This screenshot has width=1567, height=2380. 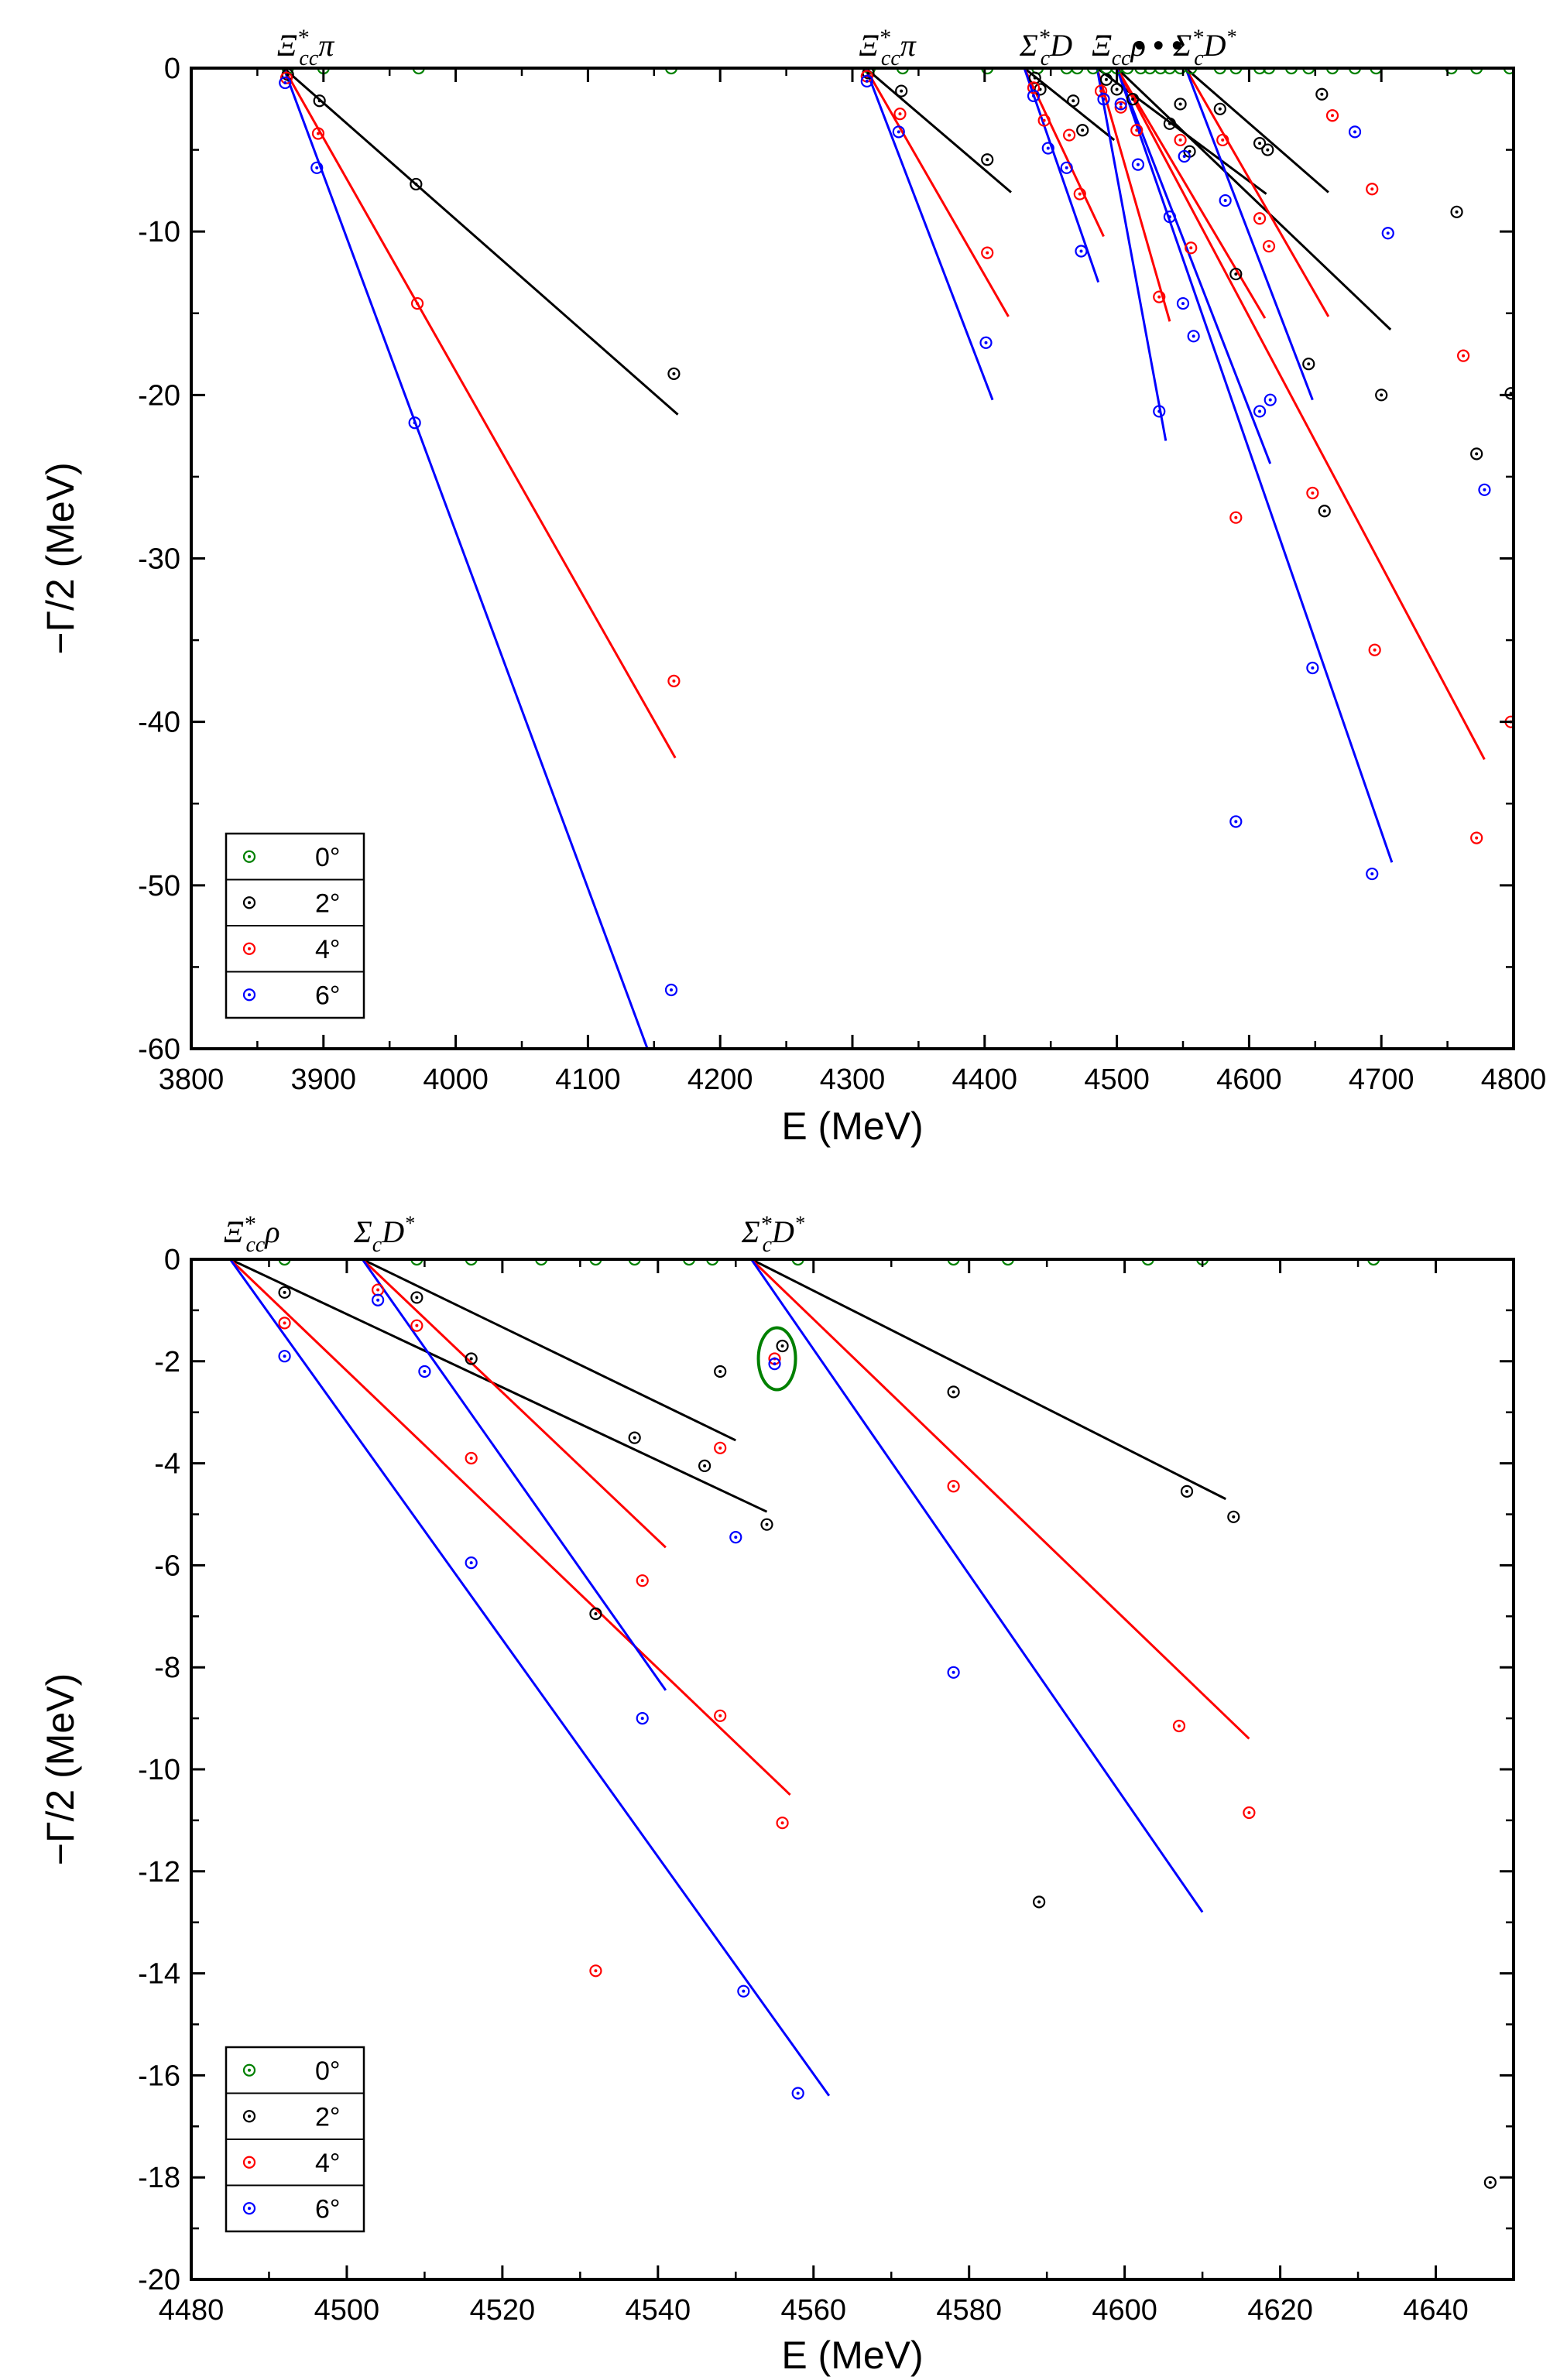 What do you see at coordinates (167, 1566) in the screenshot?
I see `y-tick-label: -6` at bounding box center [167, 1566].